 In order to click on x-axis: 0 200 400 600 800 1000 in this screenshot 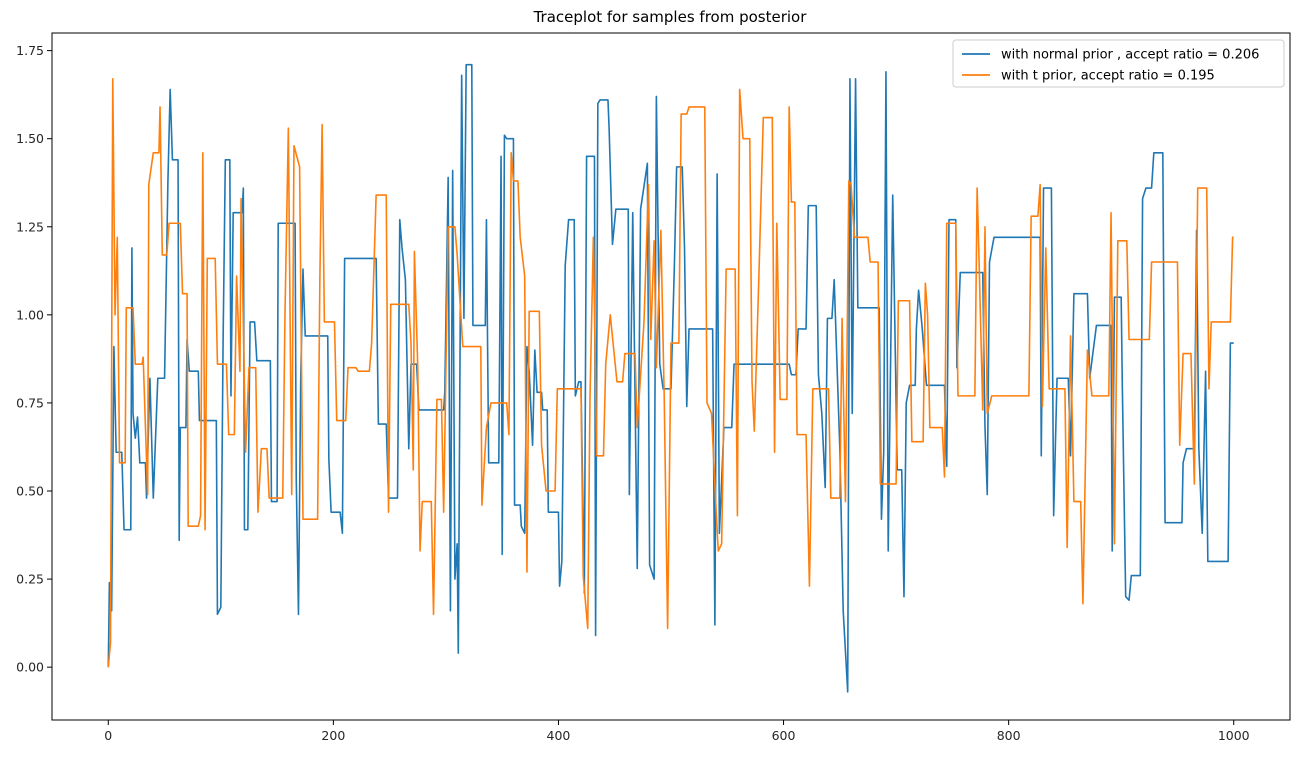, I will do `click(677, 731)`.